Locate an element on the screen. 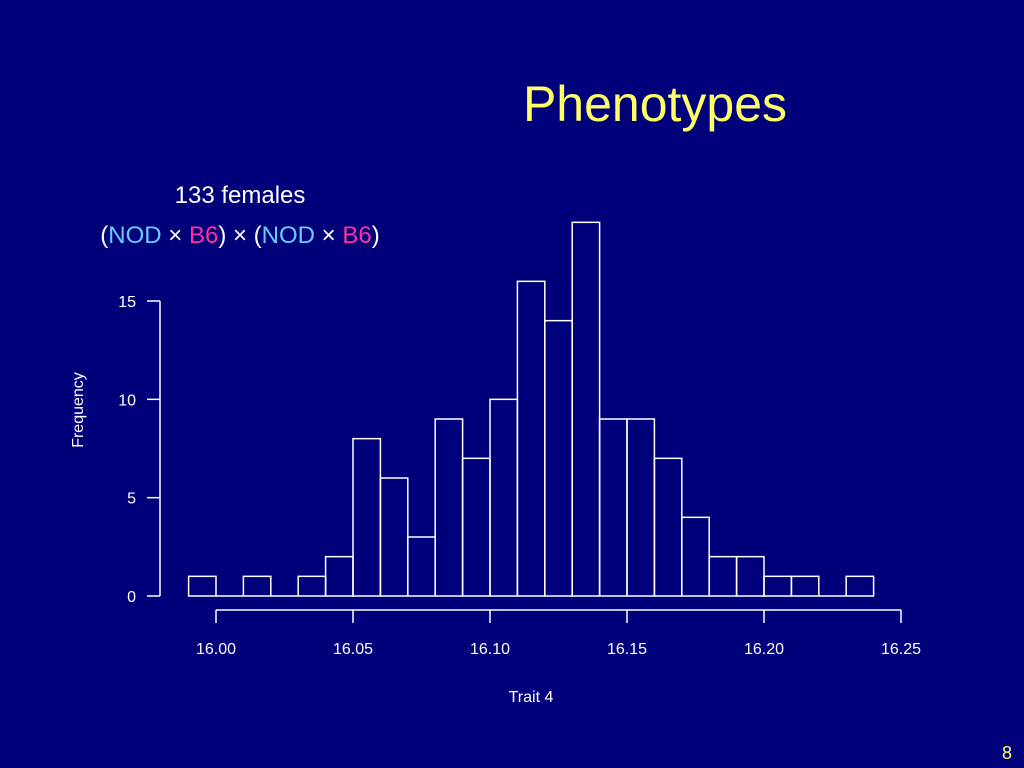 The width and height of the screenshot is (1024, 768). cross-middle: ) × ( is located at coordinates (240, 235).